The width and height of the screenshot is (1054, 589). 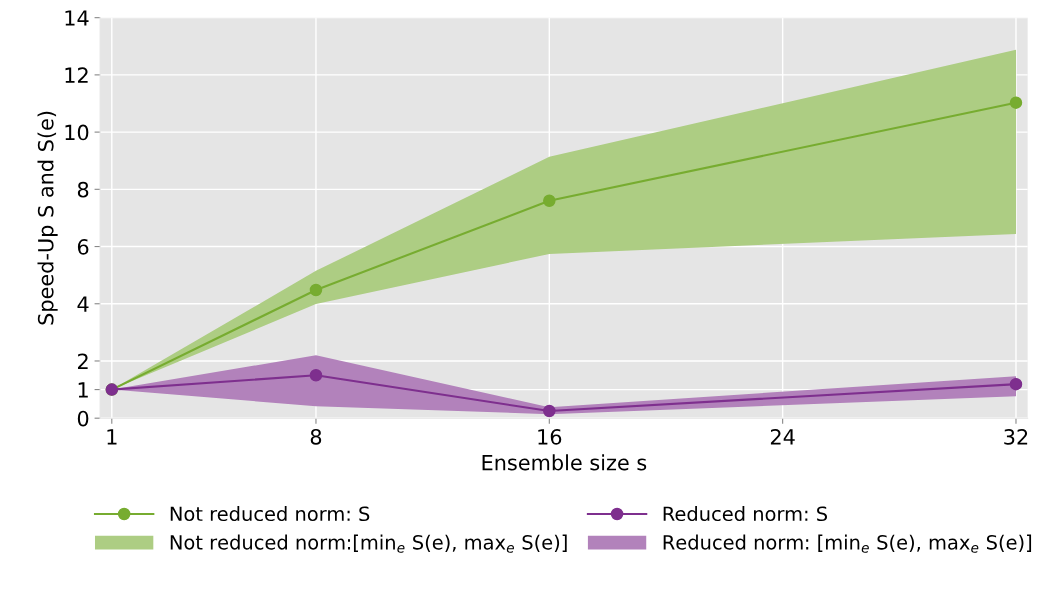 What do you see at coordinates (368, 543) in the screenshot?
I see `text: Not reduced norm:[min$_{e}$ S(e), max$_{e}$ S(e)]` at bounding box center [368, 543].